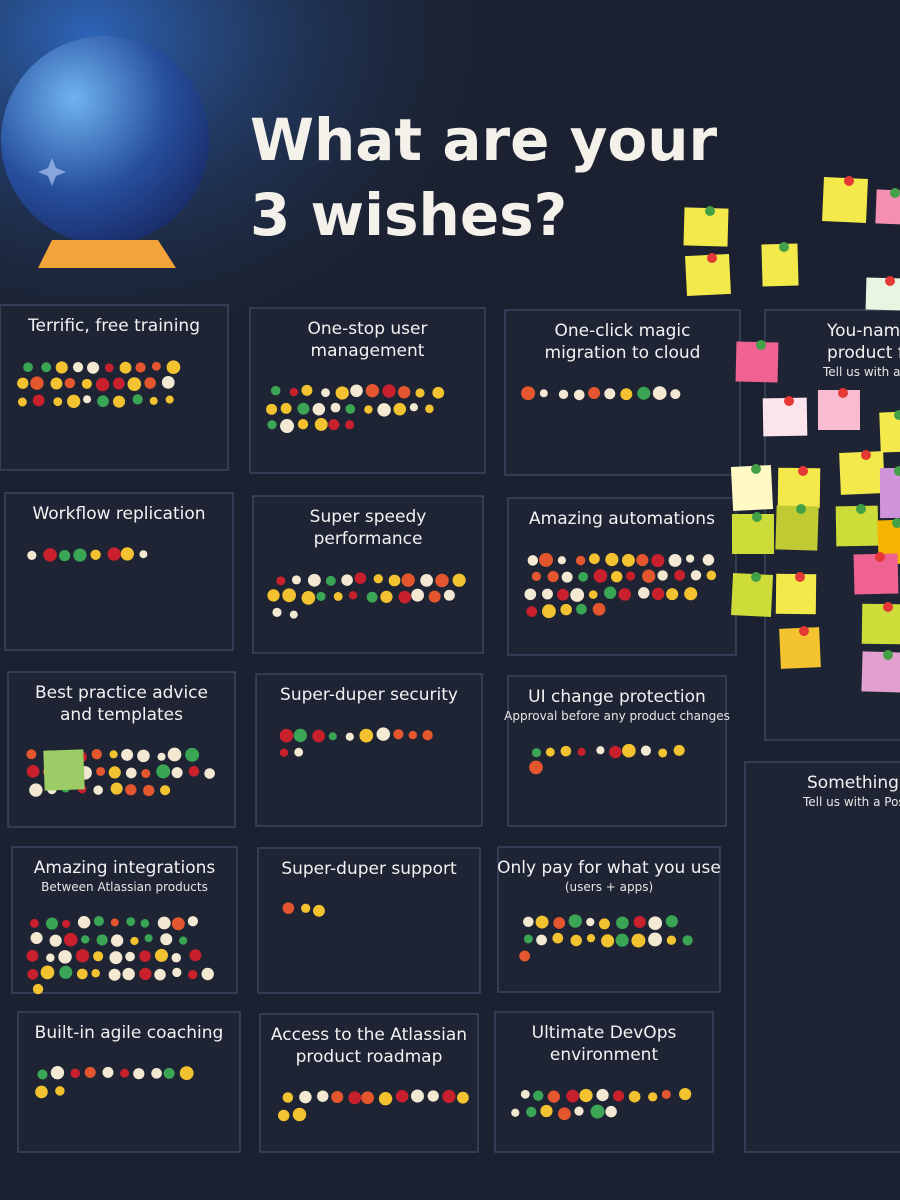 The width and height of the screenshot is (900, 1200). I want to click on card-title: Built-in agile coaching, so click(129, 1033).